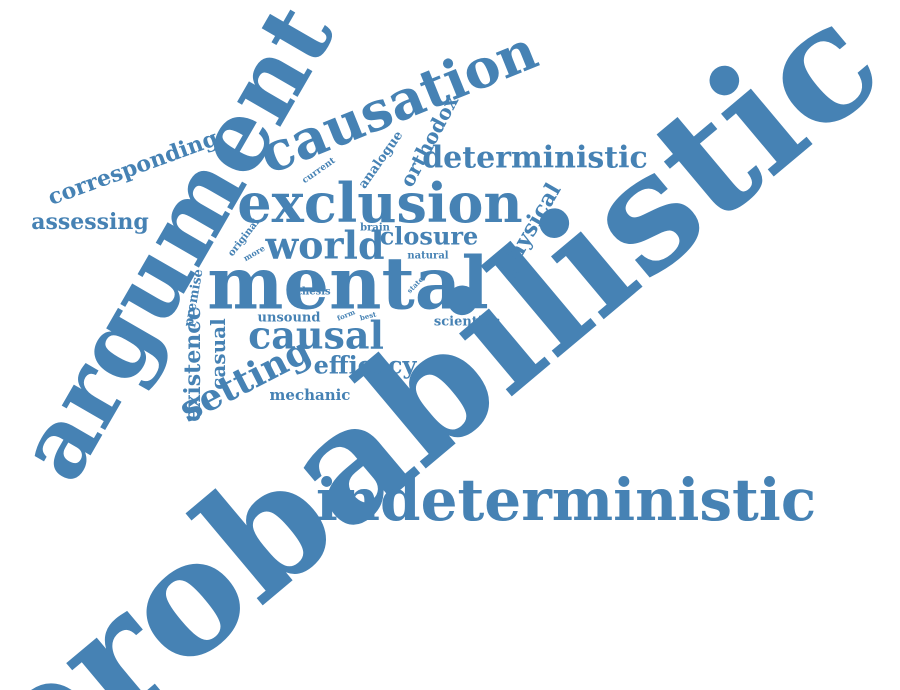 The image size is (900, 690). Describe the element at coordinates (289, 318) in the screenshot. I see `word-unsound: unsound` at that location.